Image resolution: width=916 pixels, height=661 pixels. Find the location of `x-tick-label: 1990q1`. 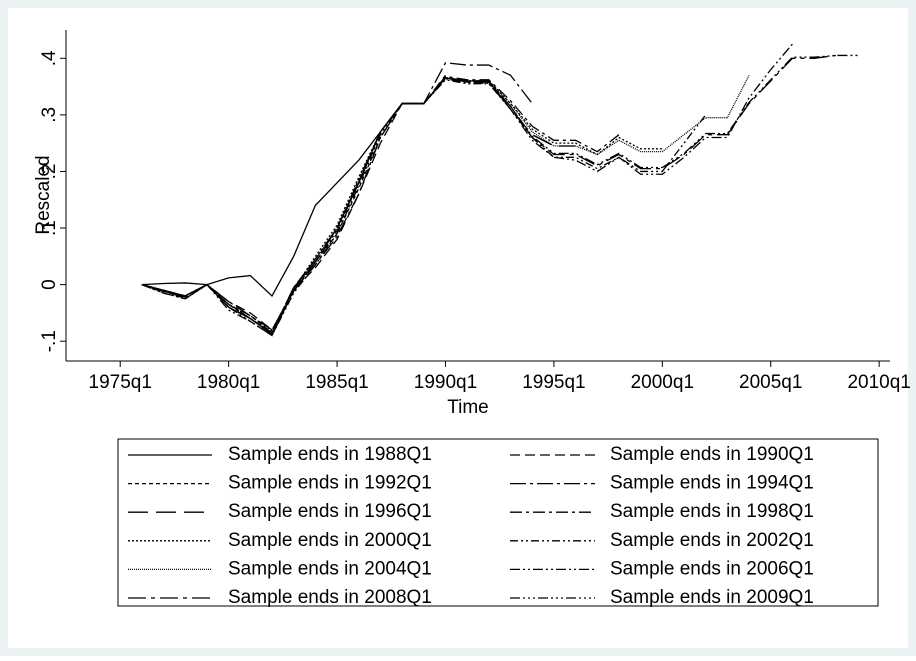

x-tick-label: 1990q1 is located at coordinates (445, 382).